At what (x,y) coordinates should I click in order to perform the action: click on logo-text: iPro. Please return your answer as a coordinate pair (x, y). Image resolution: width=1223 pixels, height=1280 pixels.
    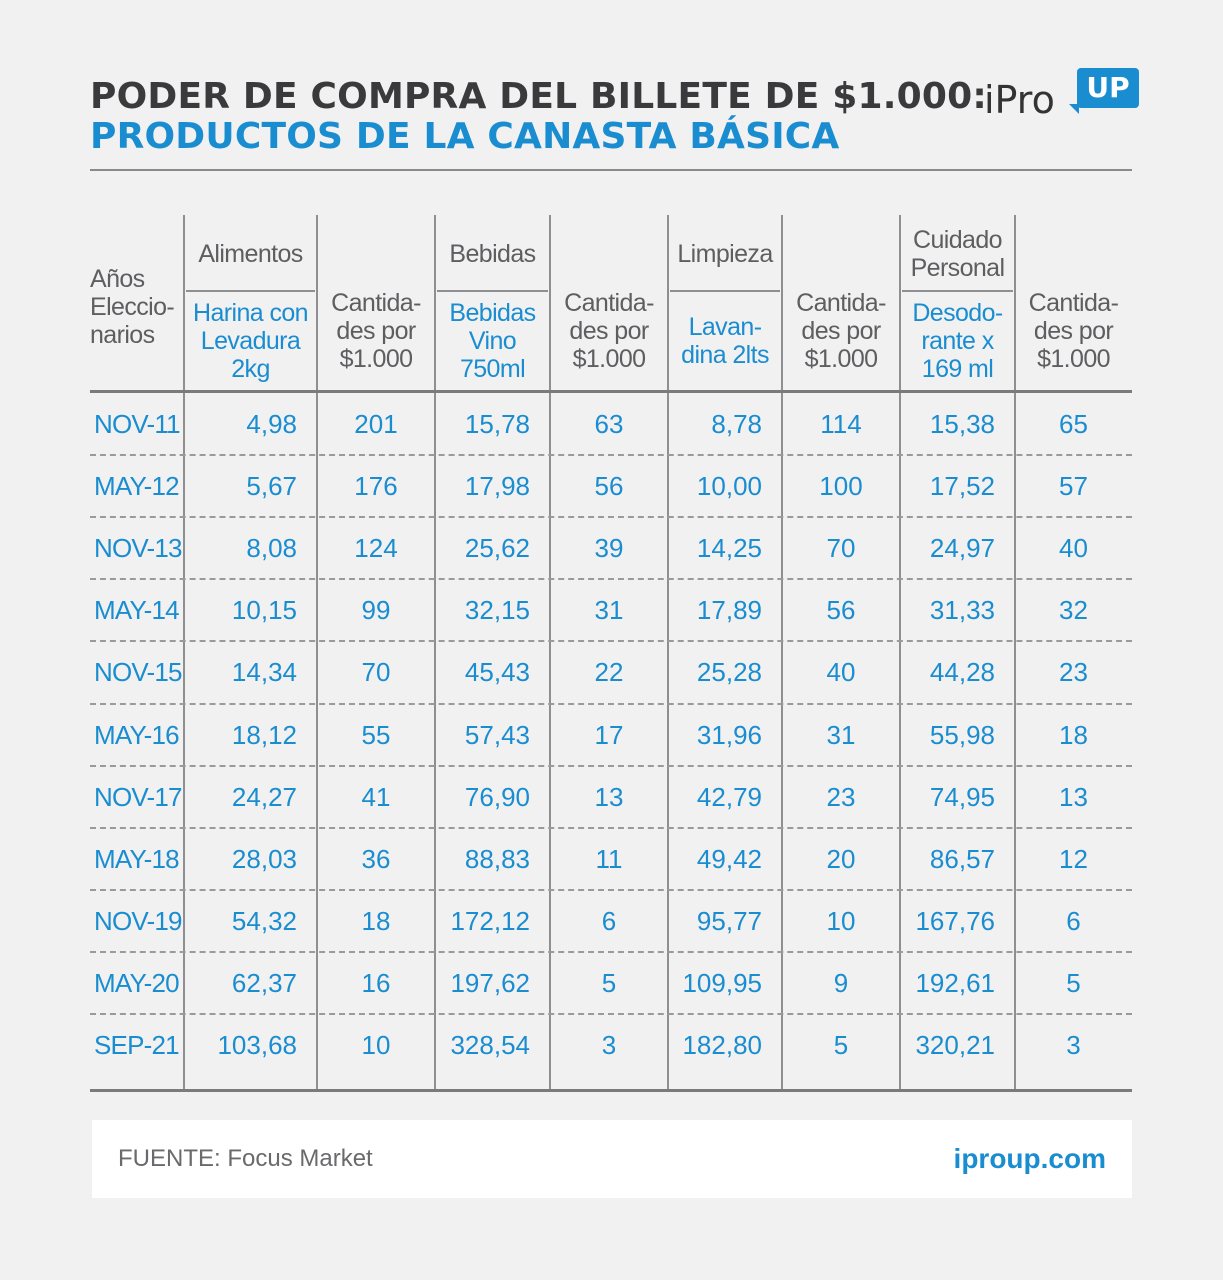
    Looking at the image, I should click on (1019, 100).